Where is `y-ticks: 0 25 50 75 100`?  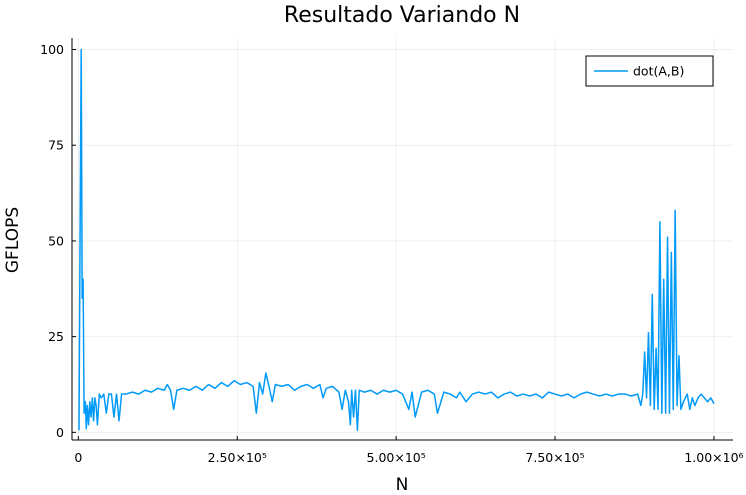
y-ticks: 0 25 50 75 100 is located at coordinates (58, 241).